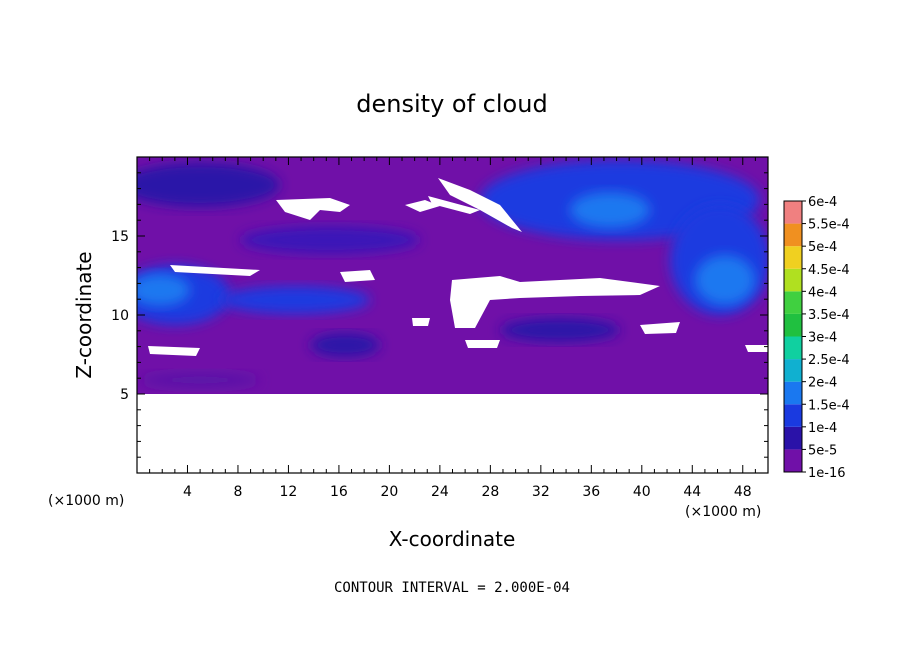  What do you see at coordinates (822, 428) in the screenshot?
I see `colorbar-label: 1e-4` at bounding box center [822, 428].